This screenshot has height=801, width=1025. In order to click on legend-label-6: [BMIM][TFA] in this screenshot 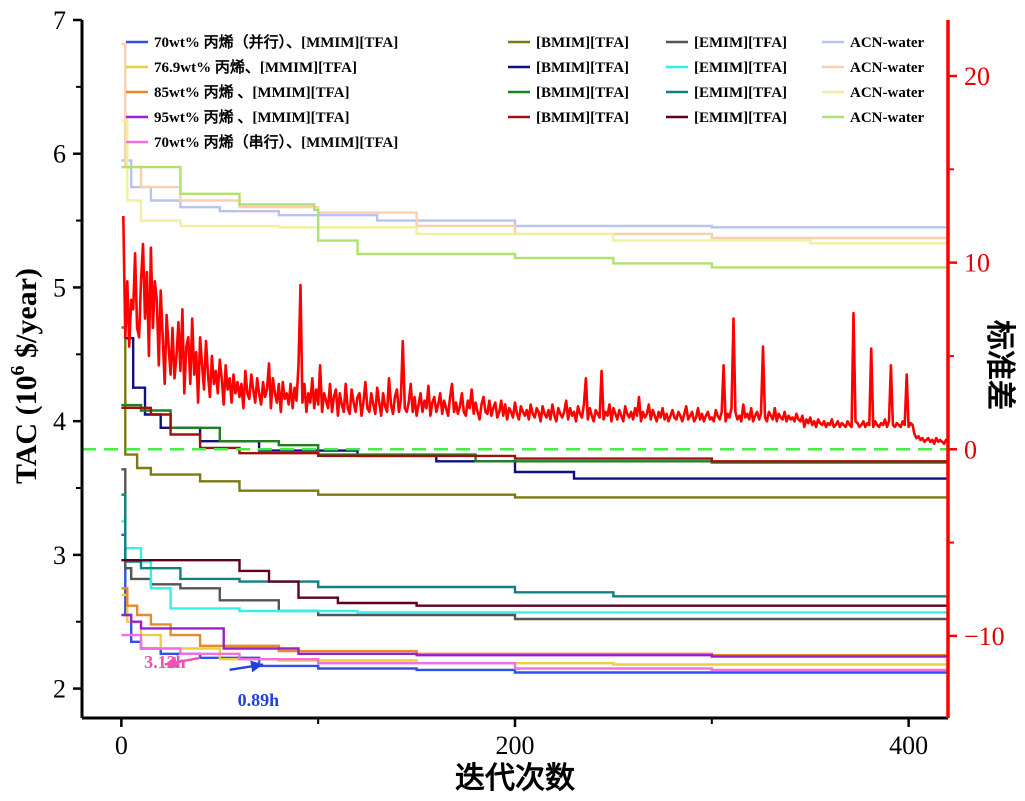, I will do `click(582, 68)`.